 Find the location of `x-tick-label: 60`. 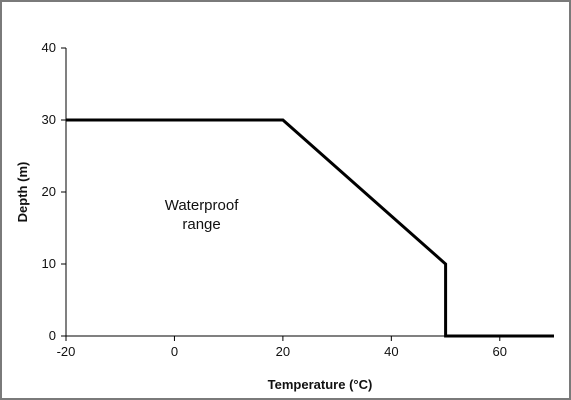

x-tick-label: 60 is located at coordinates (500, 351).